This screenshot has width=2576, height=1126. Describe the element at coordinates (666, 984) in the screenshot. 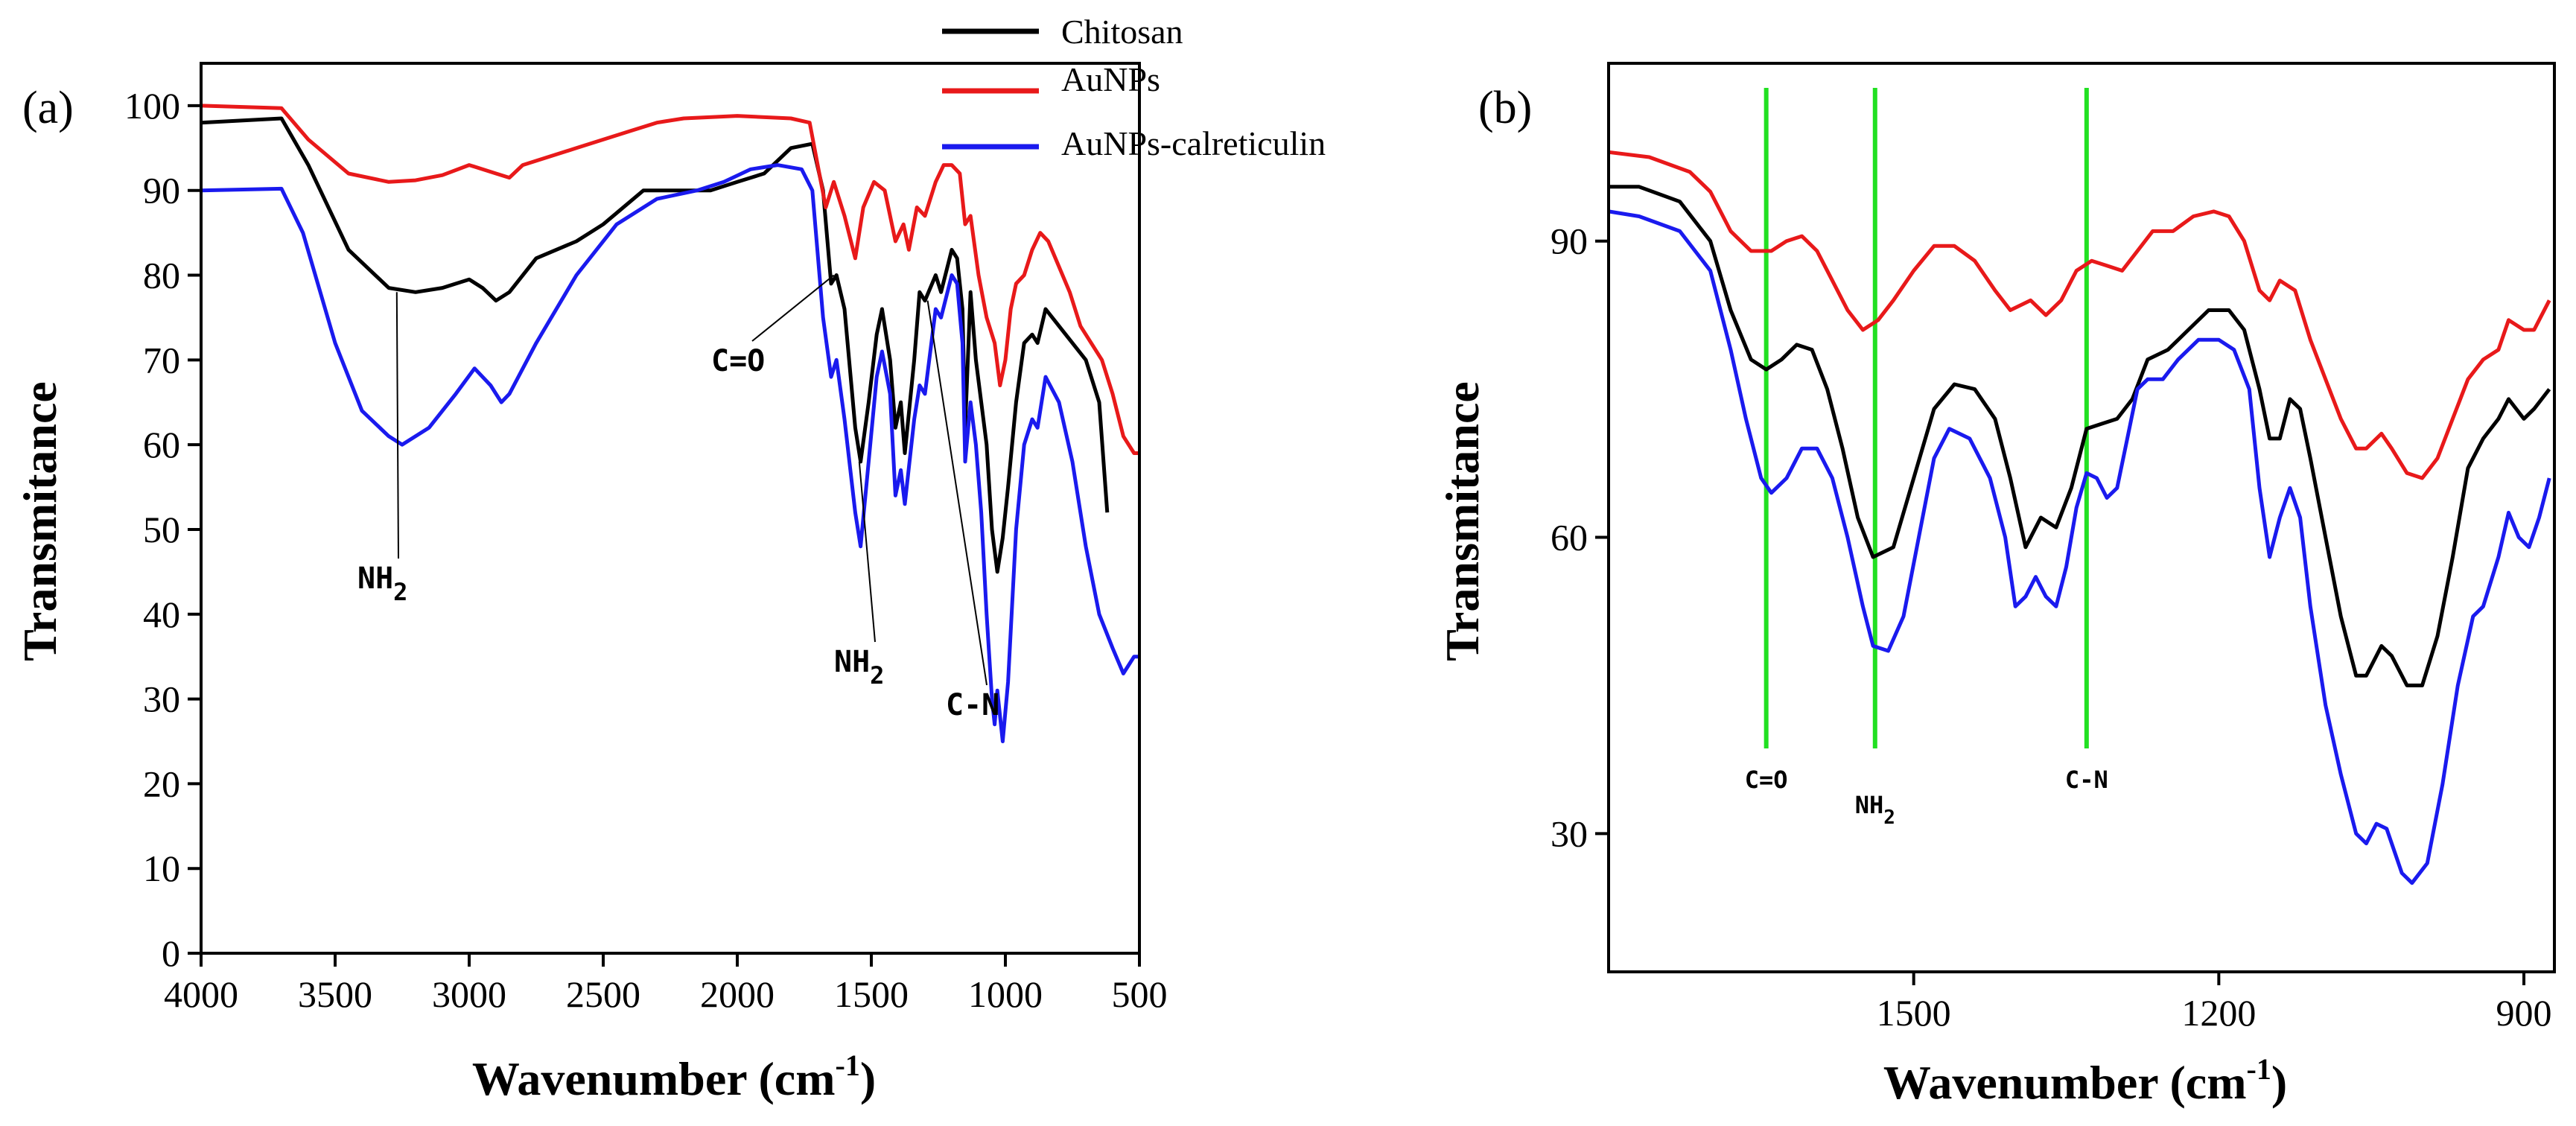

I see `panel-a-x-ticks: 4000 3500 3000 2500 2000 1500 1000 500` at that location.